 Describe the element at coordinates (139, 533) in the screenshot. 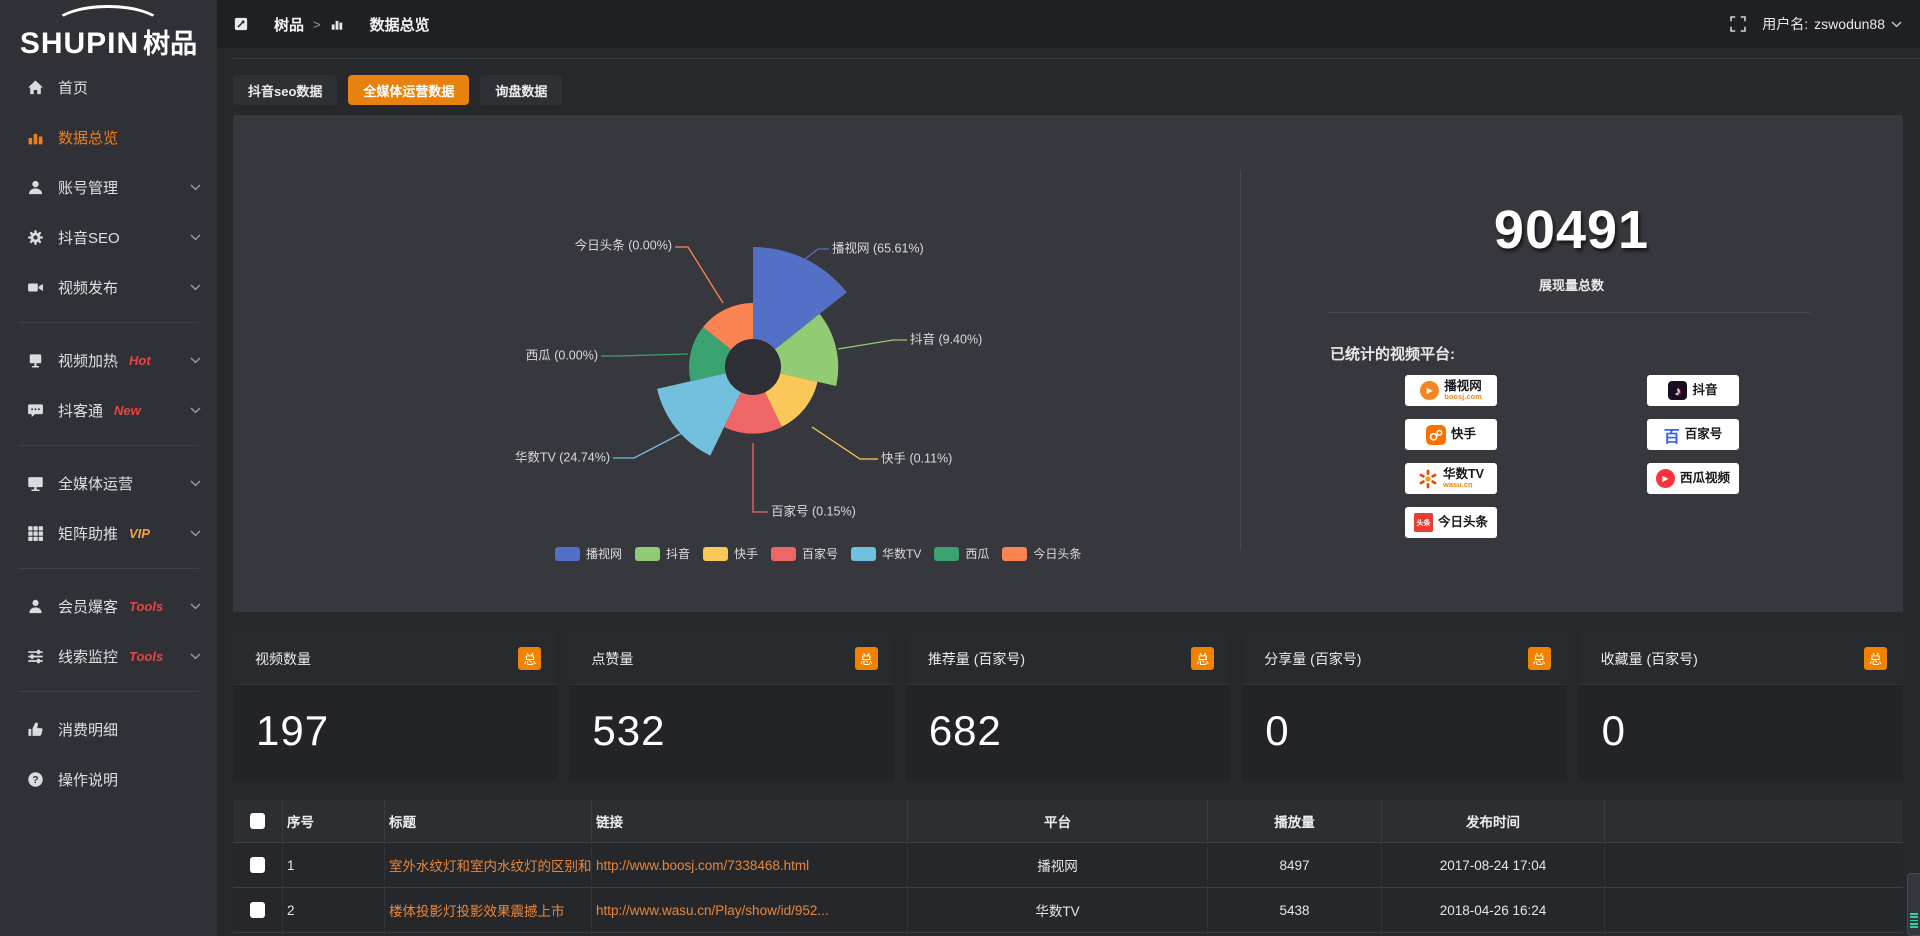

I see `sidebar-item-badge: VIP` at that location.